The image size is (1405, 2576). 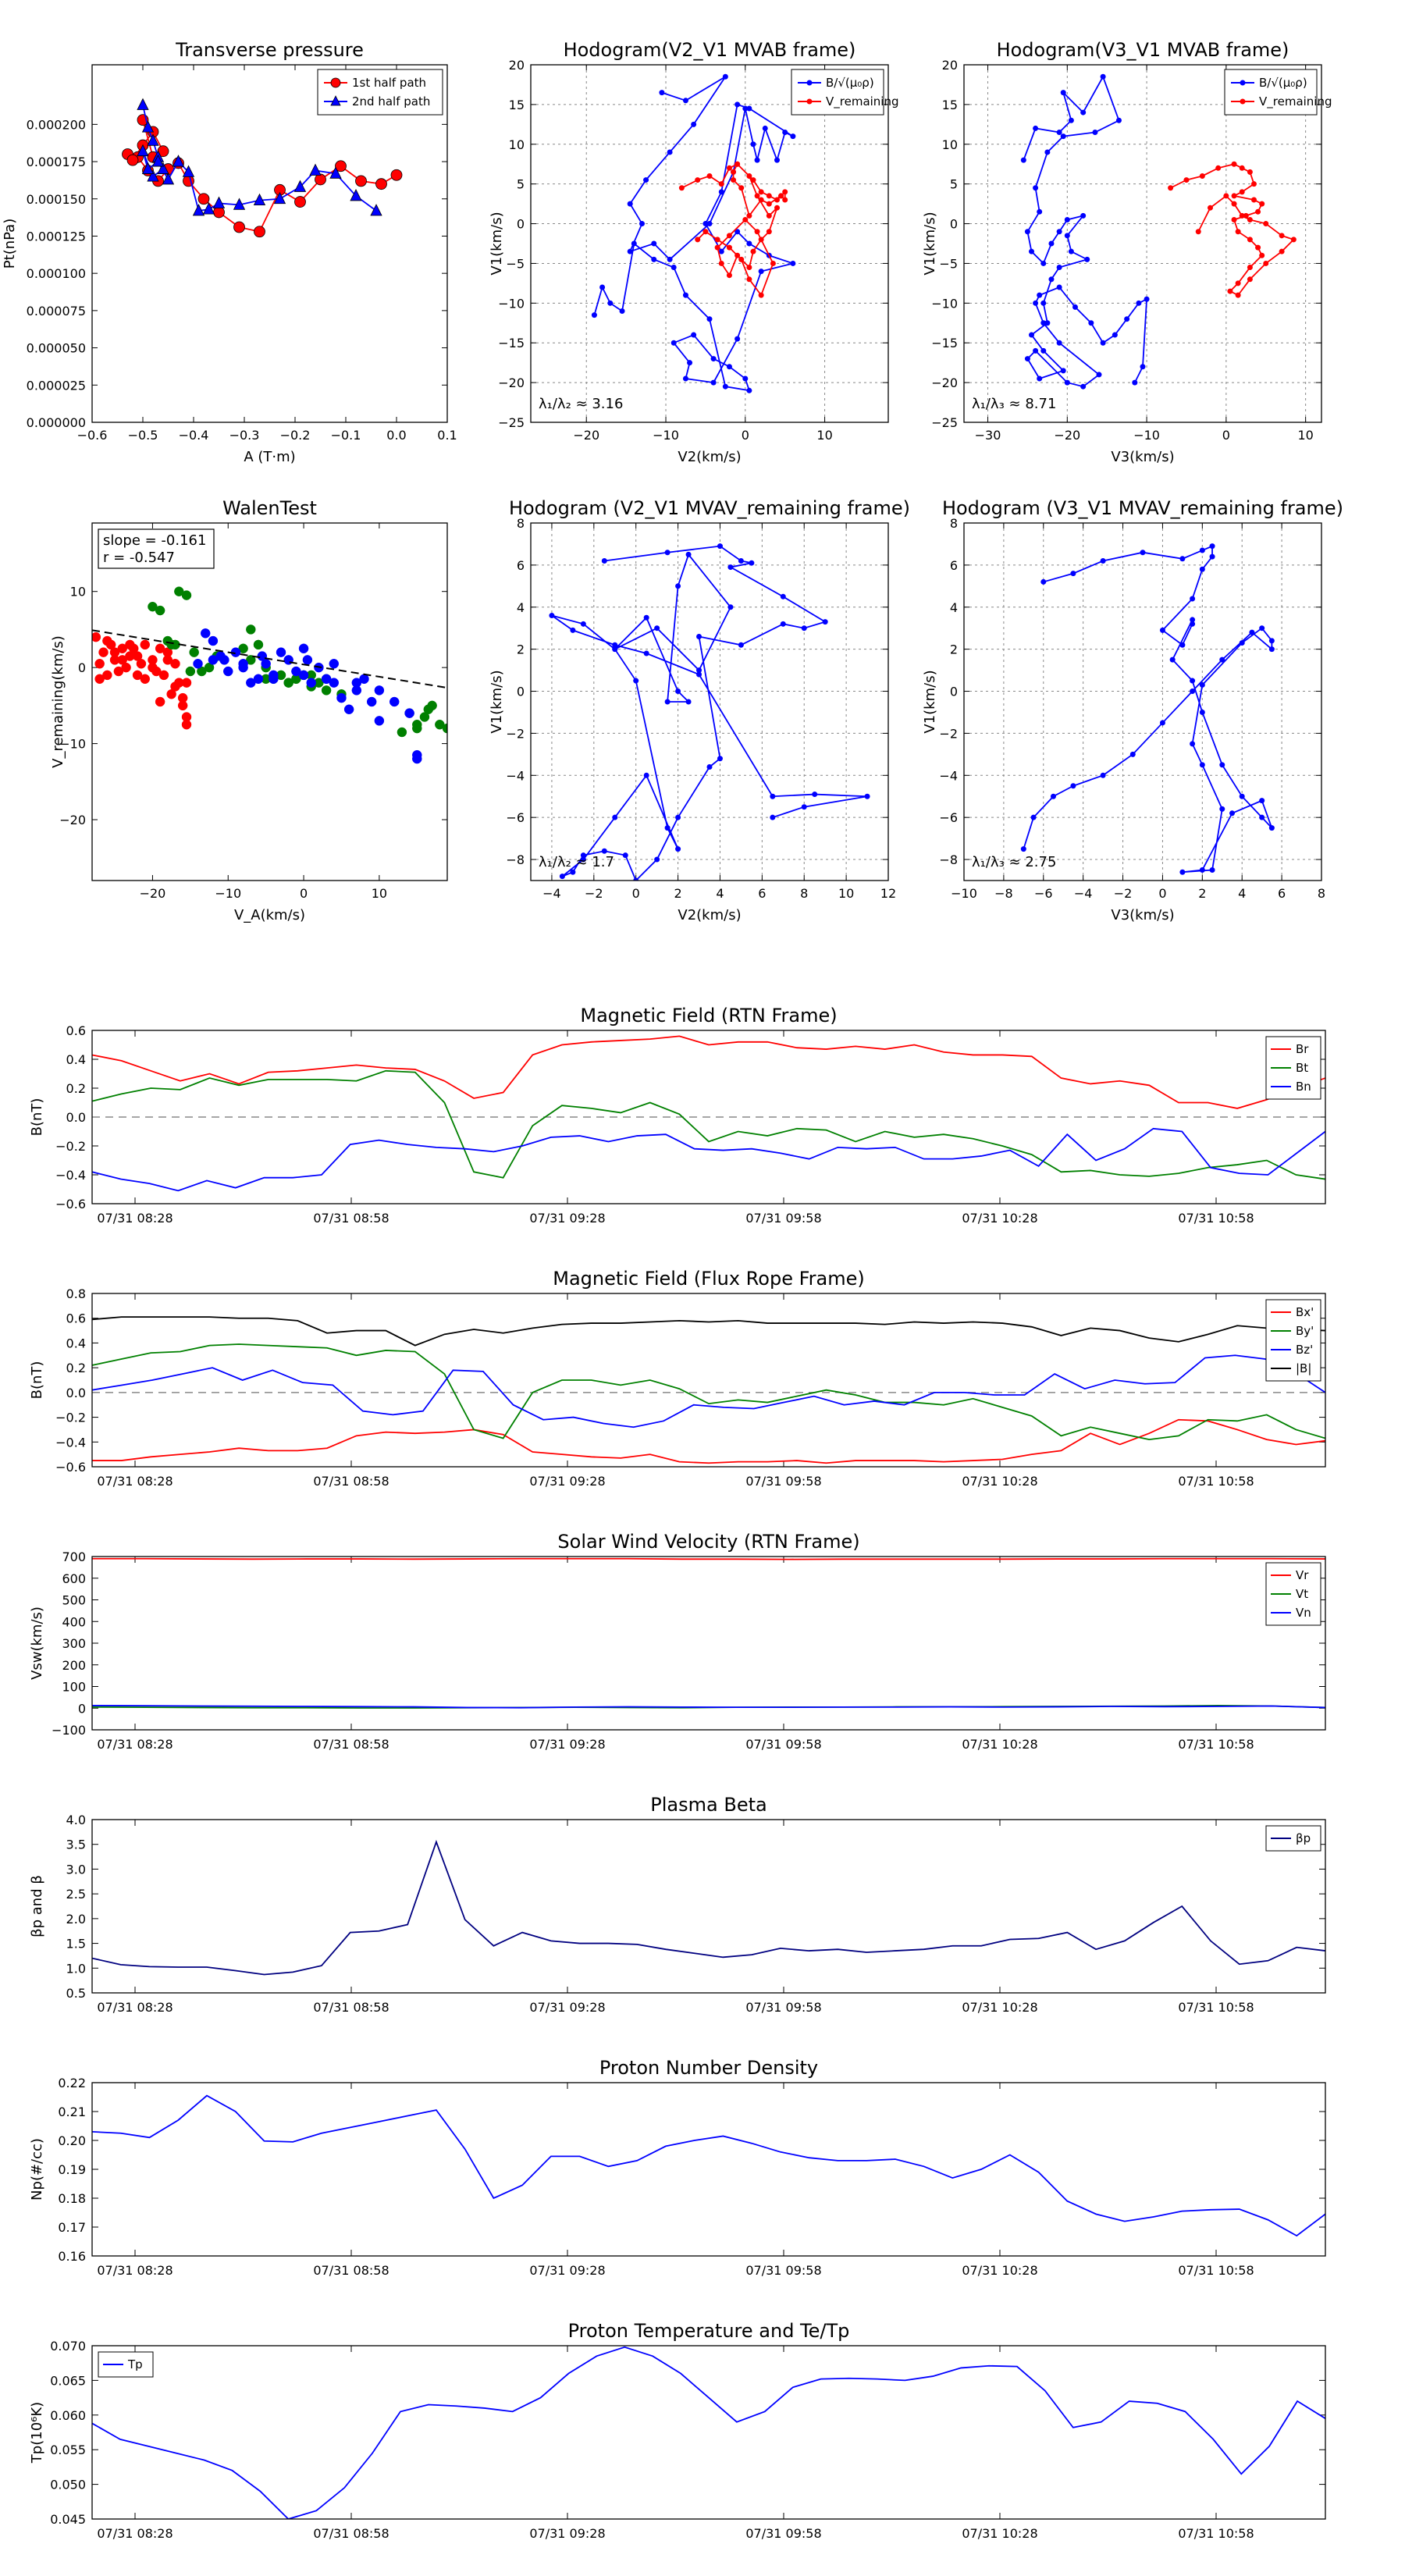 I want to click on y-tick-label: −0.6, so click(x=71, y=1467).